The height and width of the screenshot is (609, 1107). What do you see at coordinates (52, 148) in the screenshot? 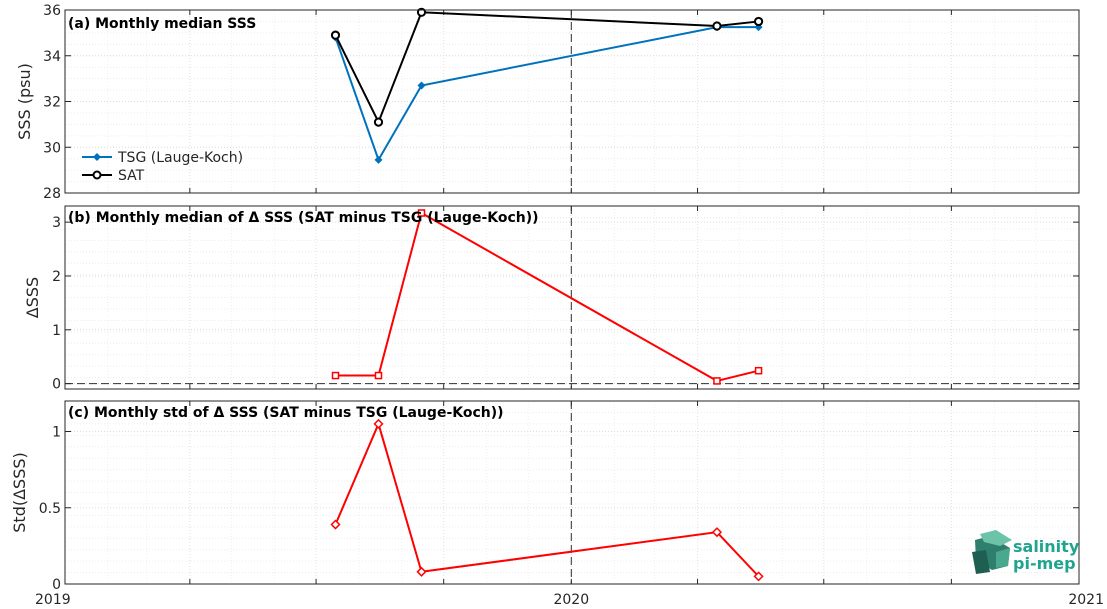
I see `y-tick-label: 30` at bounding box center [52, 148].